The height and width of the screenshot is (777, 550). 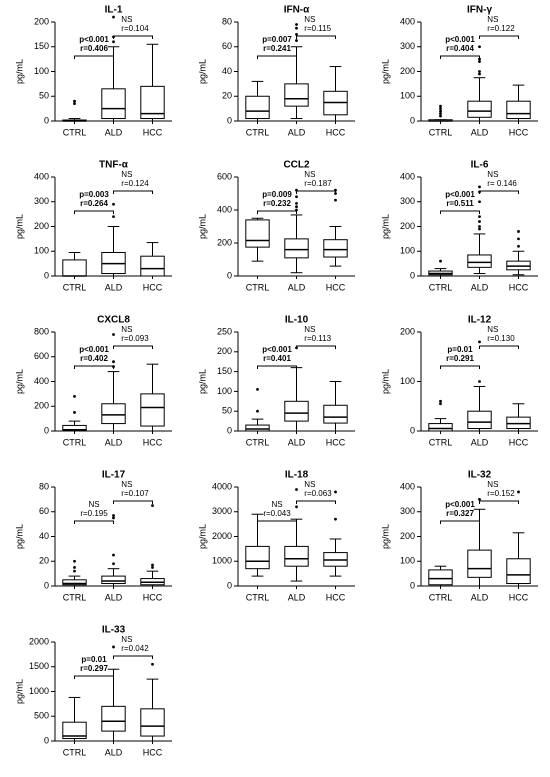 What do you see at coordinates (41, 356) in the screenshot?
I see `y-tick-label: 600` at bounding box center [41, 356].